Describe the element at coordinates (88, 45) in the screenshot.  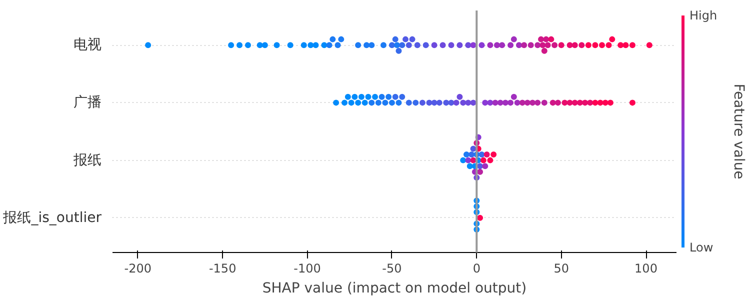
I see `y-tick-label: 电视` at that location.